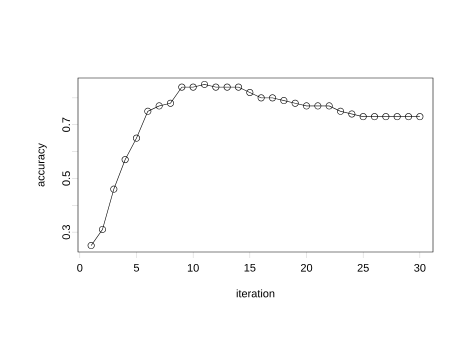 The width and height of the screenshot is (474, 350). Describe the element at coordinates (250, 268) in the screenshot. I see `x-tick-label: 15` at that location.